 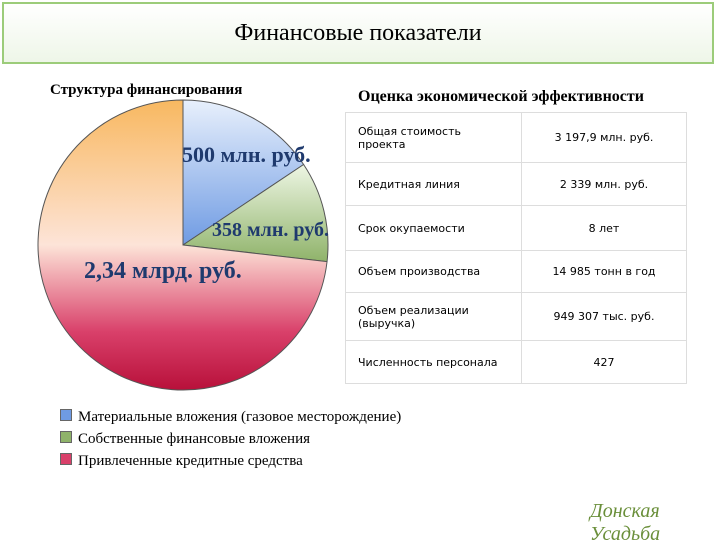 I want to click on table-row: Кредитная линия 2 339 млн. руб., so click(x=516, y=184).